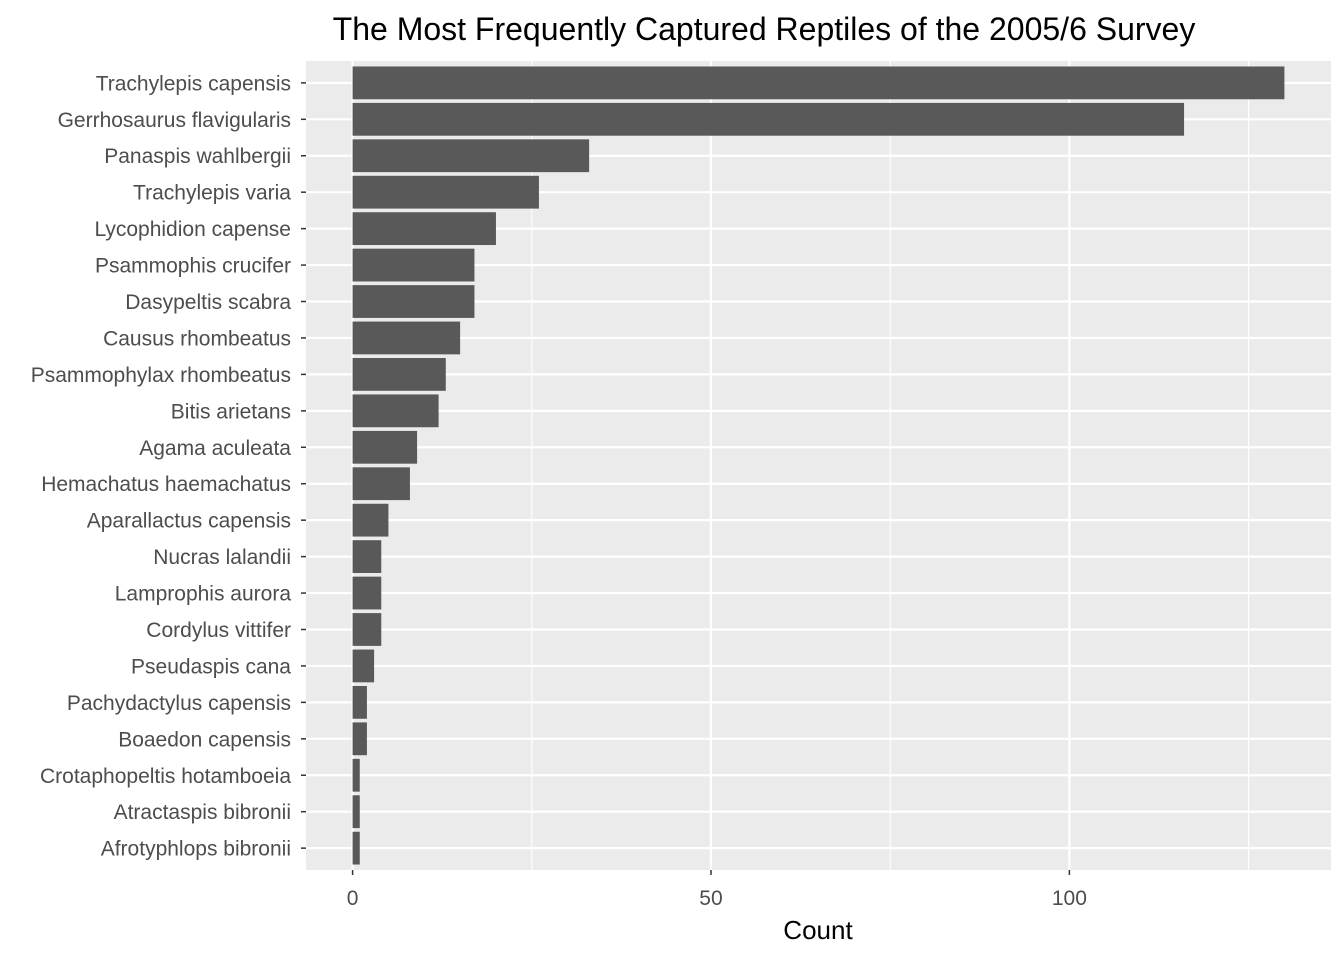 The image size is (1344, 960). What do you see at coordinates (208, 302) in the screenshot?
I see `y-tick-label: Dasypeltis scabra` at bounding box center [208, 302].